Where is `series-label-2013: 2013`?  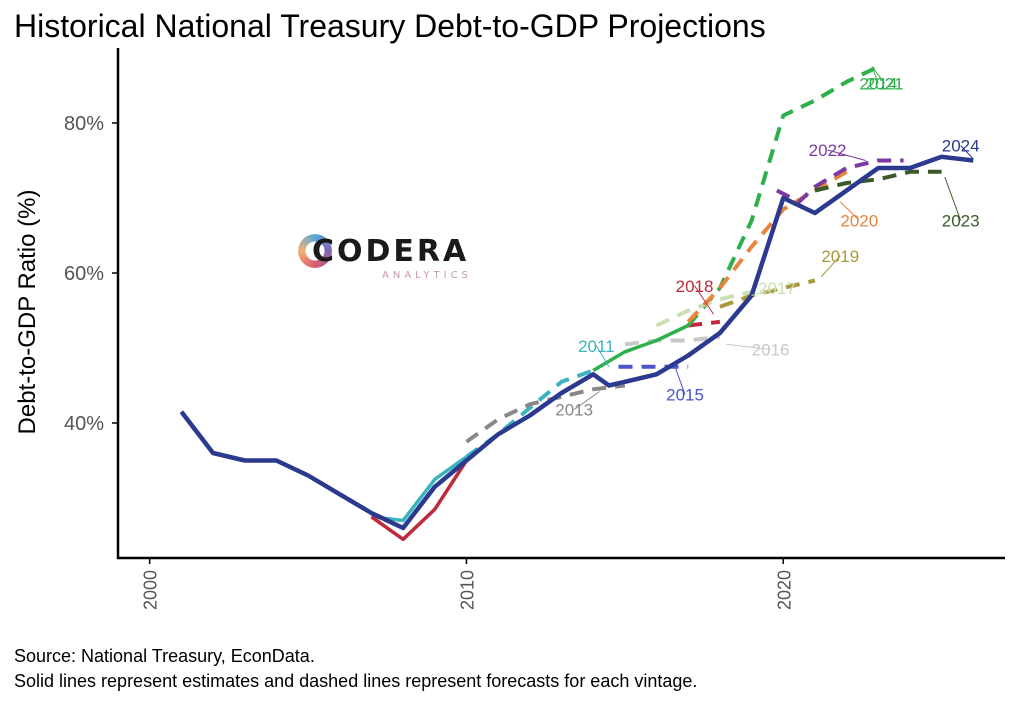 series-label-2013: 2013 is located at coordinates (574, 410).